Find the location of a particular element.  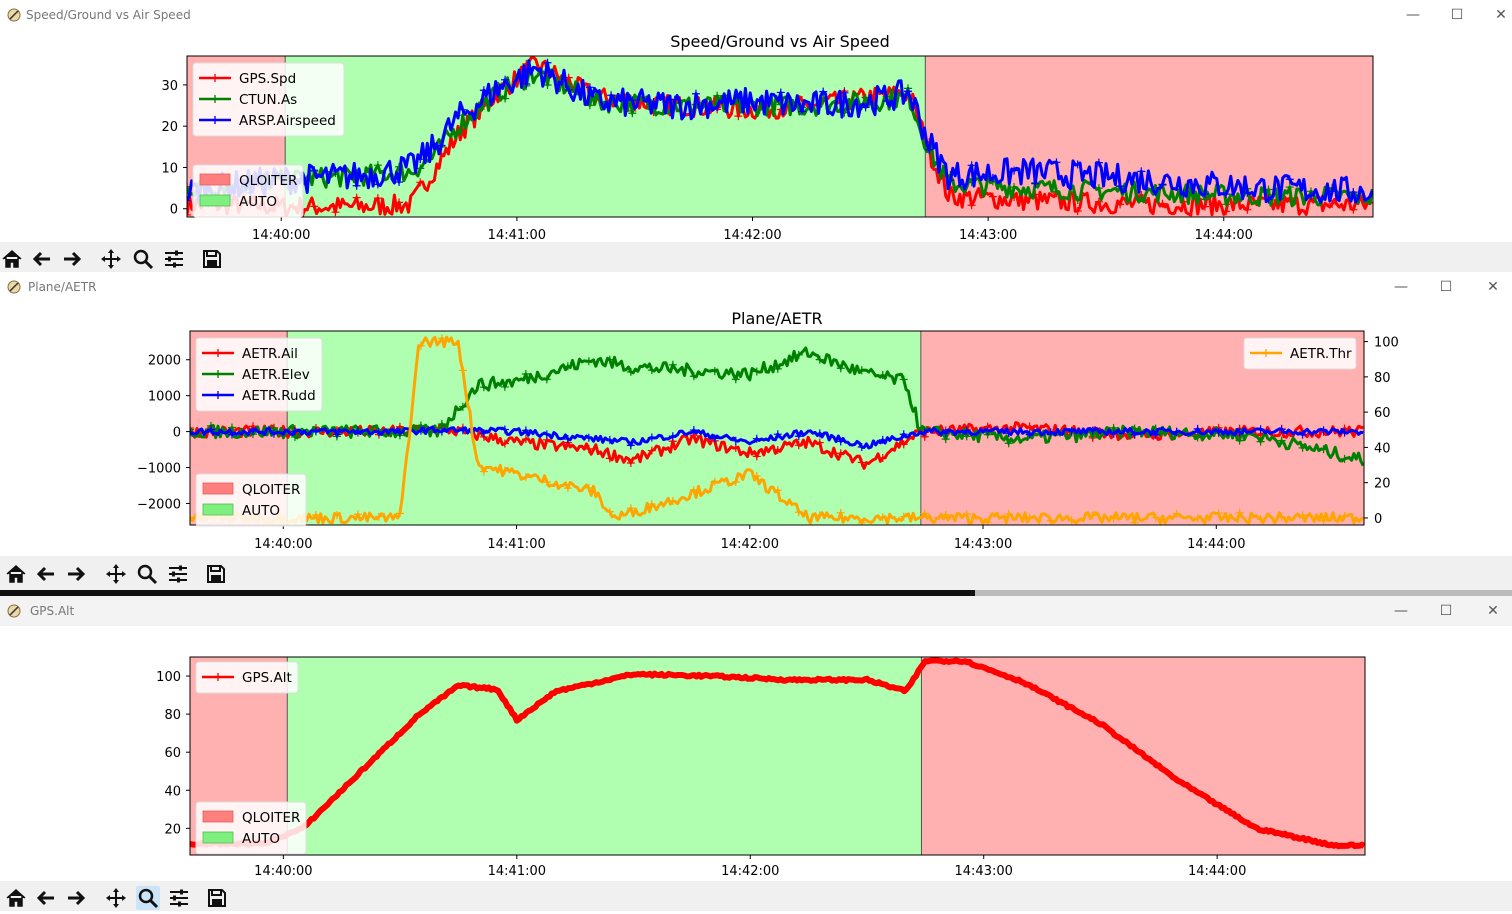

y-tick-label: 10 is located at coordinates (169, 168).